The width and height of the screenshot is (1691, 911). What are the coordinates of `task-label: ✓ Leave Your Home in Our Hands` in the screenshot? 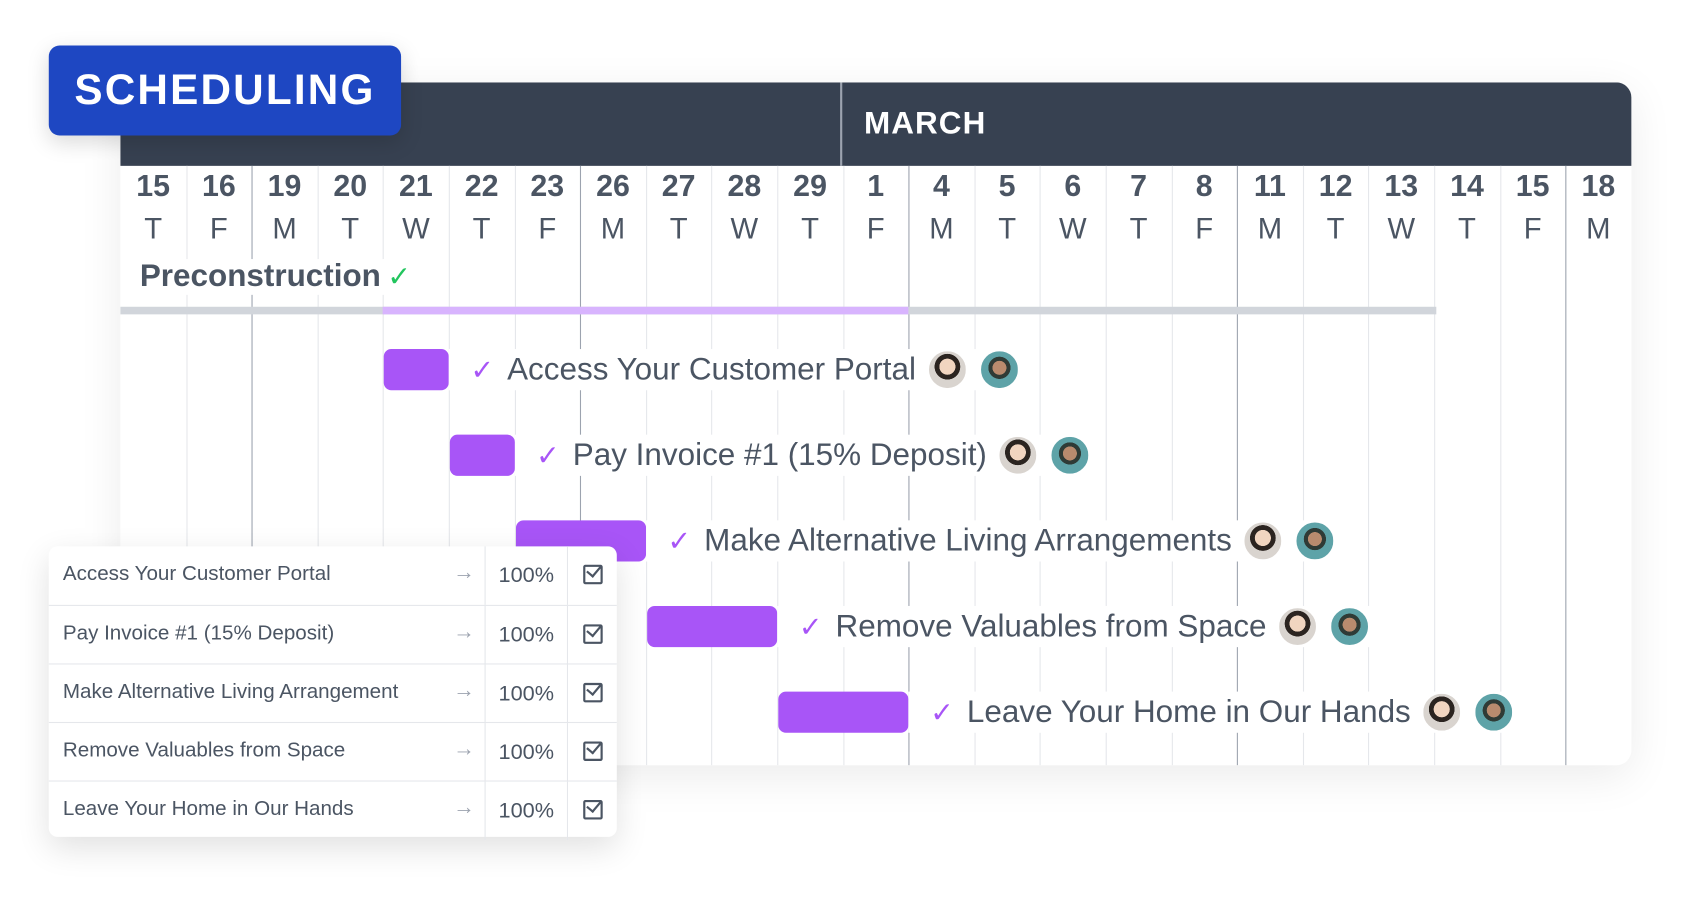 It's located at (1216, 712).